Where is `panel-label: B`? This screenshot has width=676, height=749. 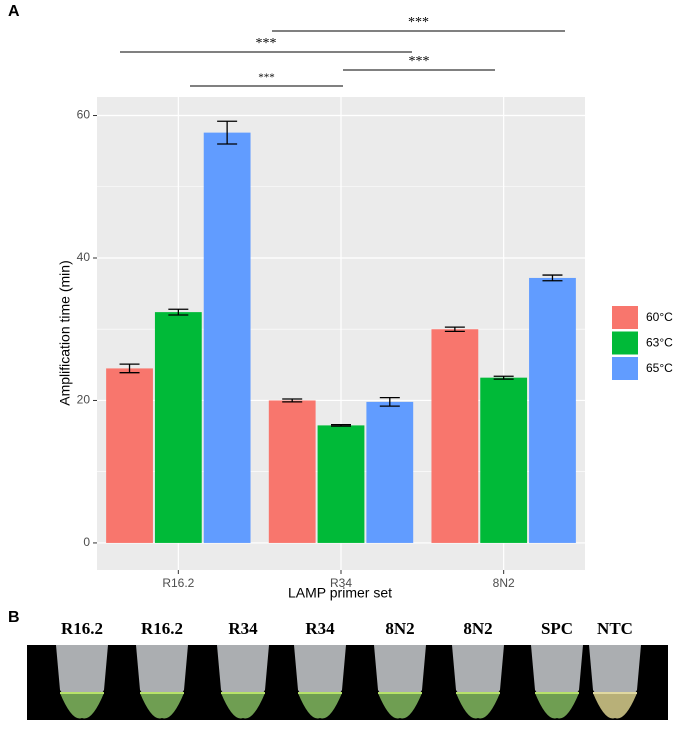 panel-label: B is located at coordinates (14, 617).